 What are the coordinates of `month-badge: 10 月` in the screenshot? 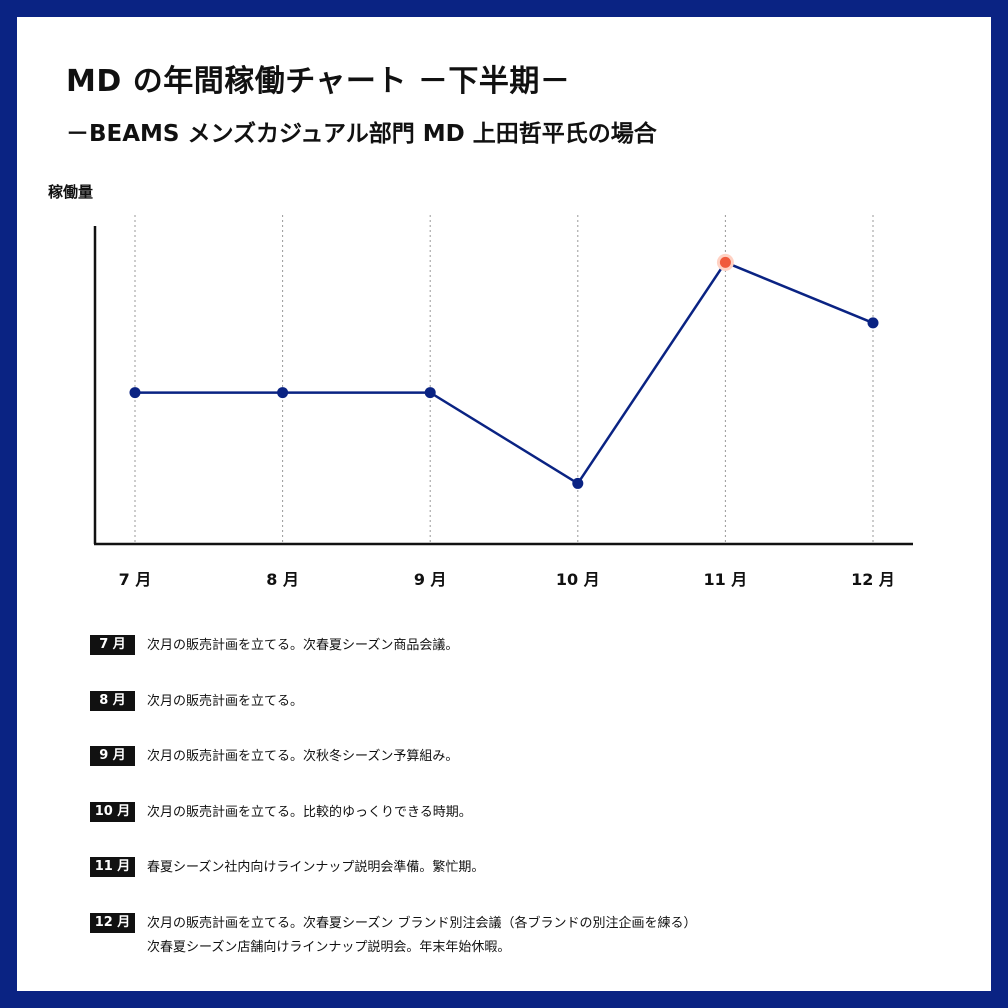 It's located at (112, 812).